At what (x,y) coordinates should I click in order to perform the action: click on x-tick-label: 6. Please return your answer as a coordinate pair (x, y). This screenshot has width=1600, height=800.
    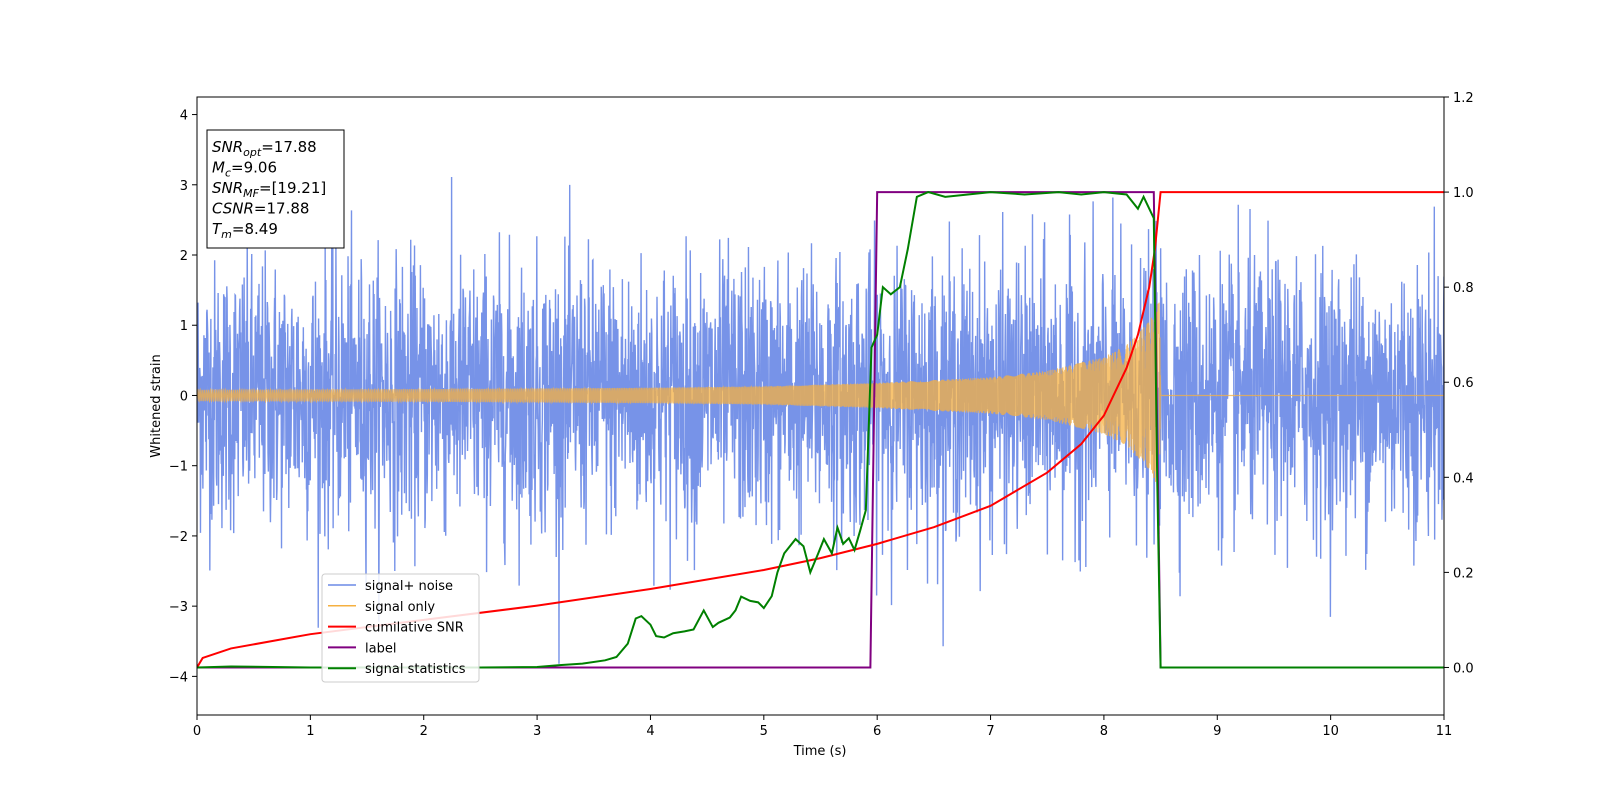
    Looking at the image, I should click on (877, 731).